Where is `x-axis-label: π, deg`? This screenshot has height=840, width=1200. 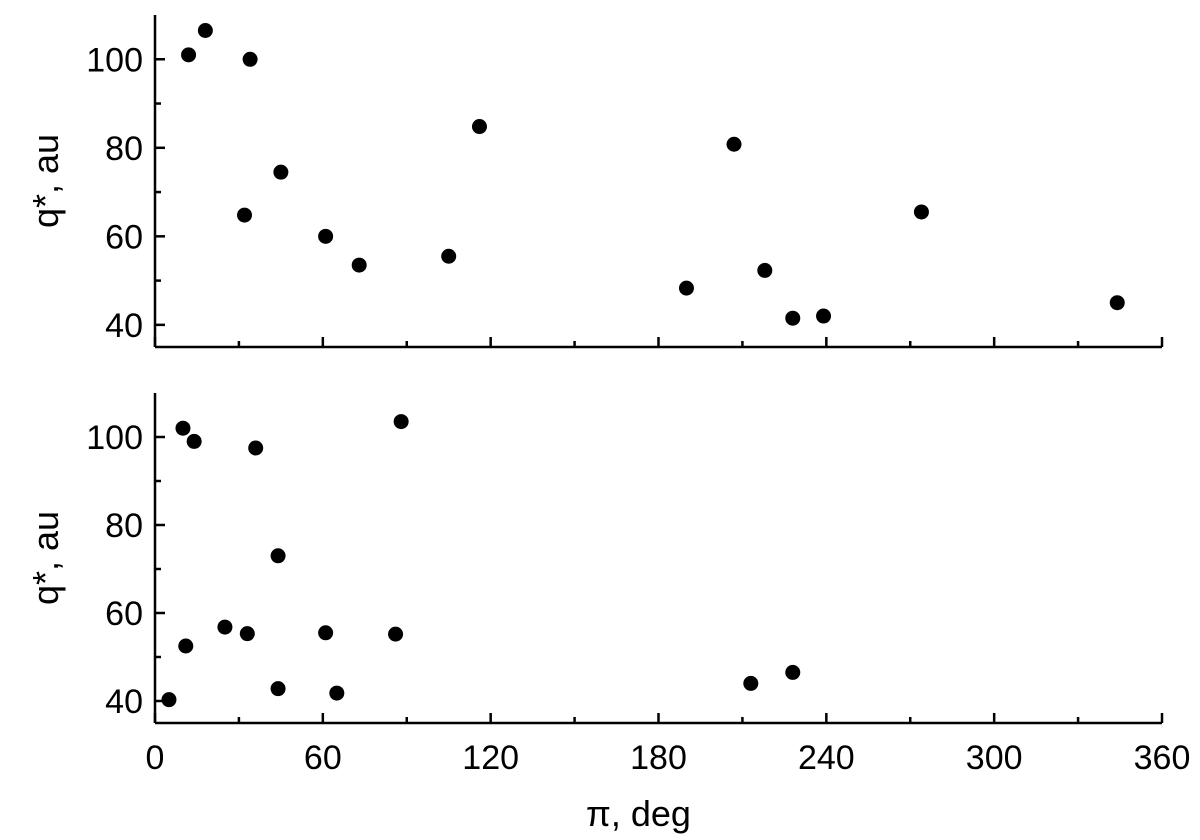
x-axis-label: π, deg is located at coordinates (638, 813).